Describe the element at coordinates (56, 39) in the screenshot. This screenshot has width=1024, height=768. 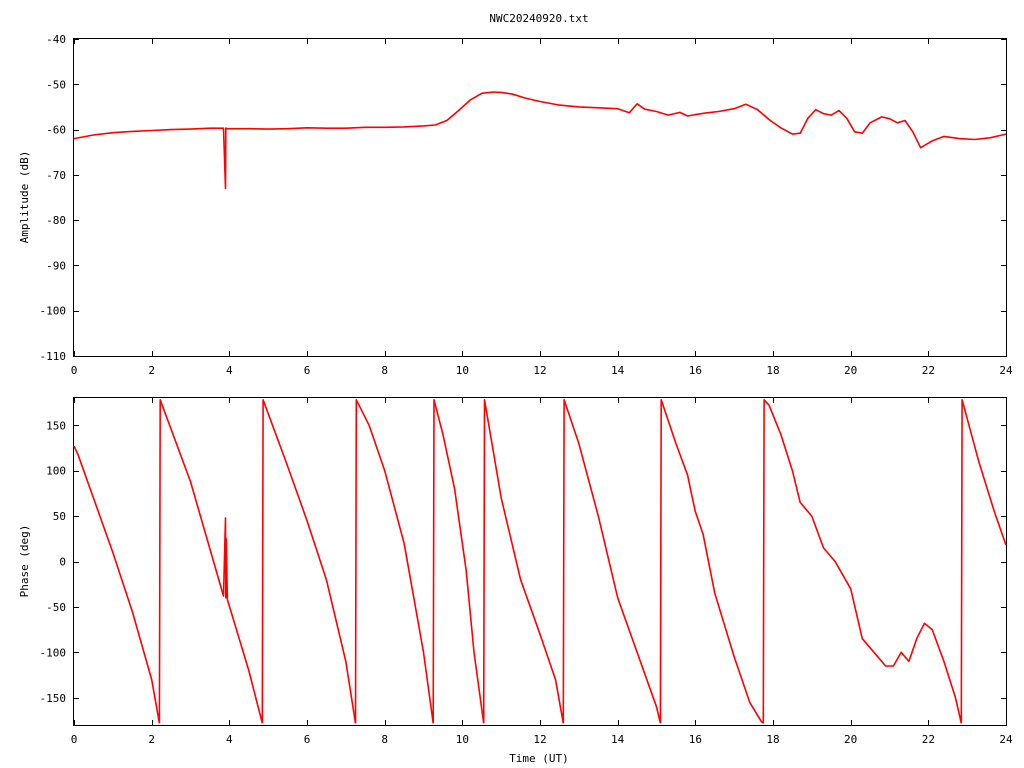
I see `y-tick-label: -40` at that location.